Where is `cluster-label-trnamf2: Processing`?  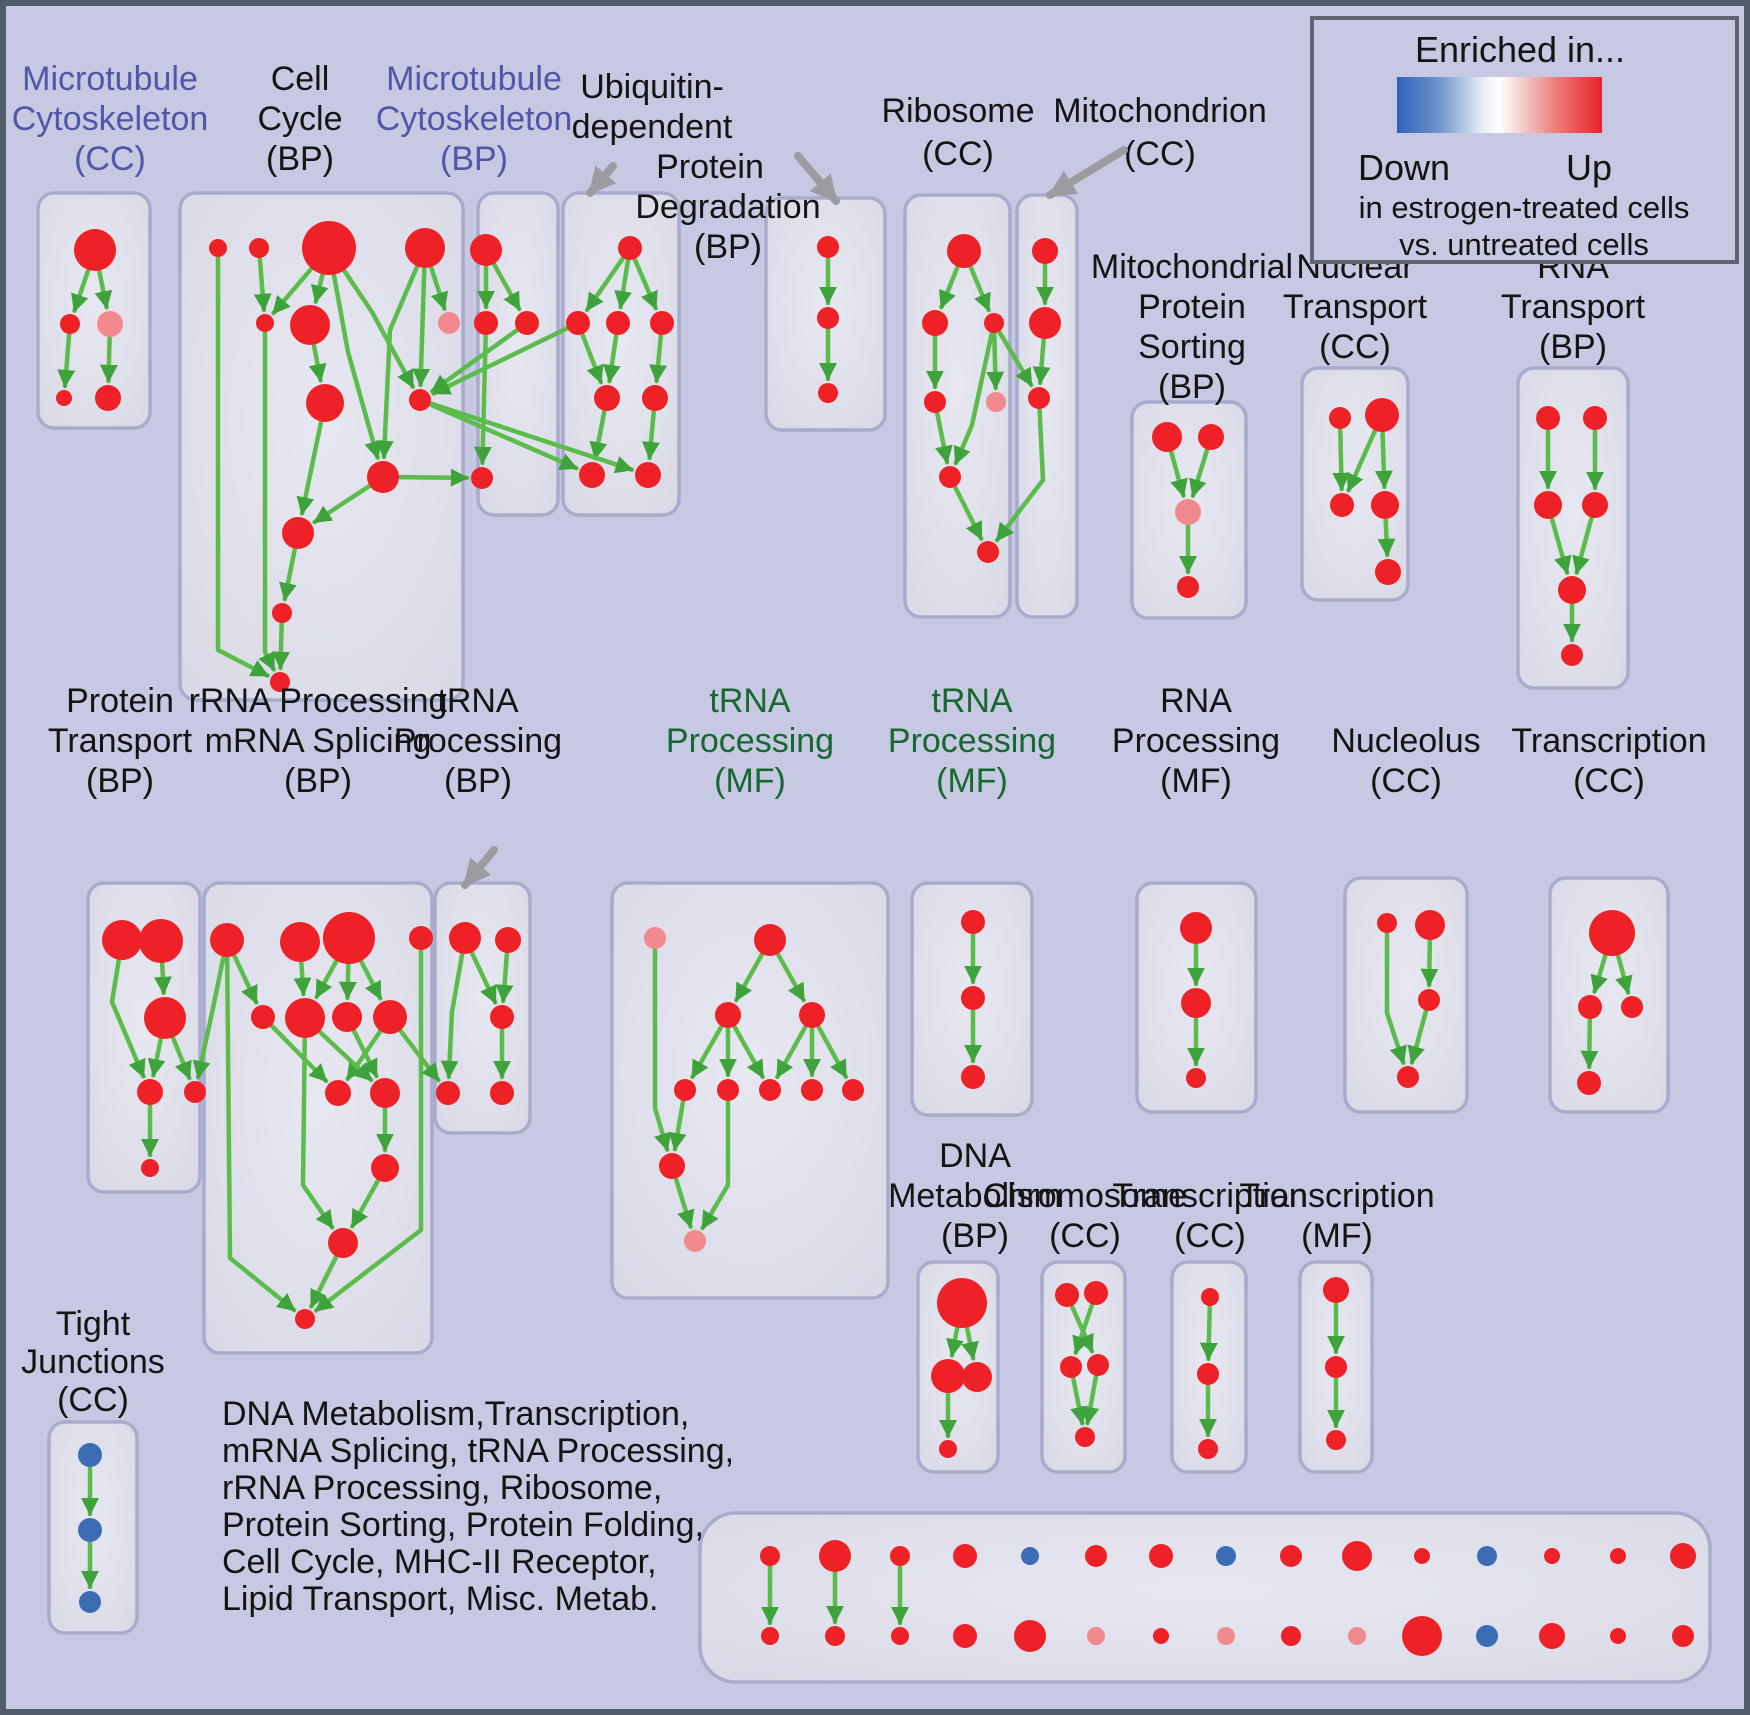
cluster-label-trnamf2: Processing is located at coordinates (972, 741).